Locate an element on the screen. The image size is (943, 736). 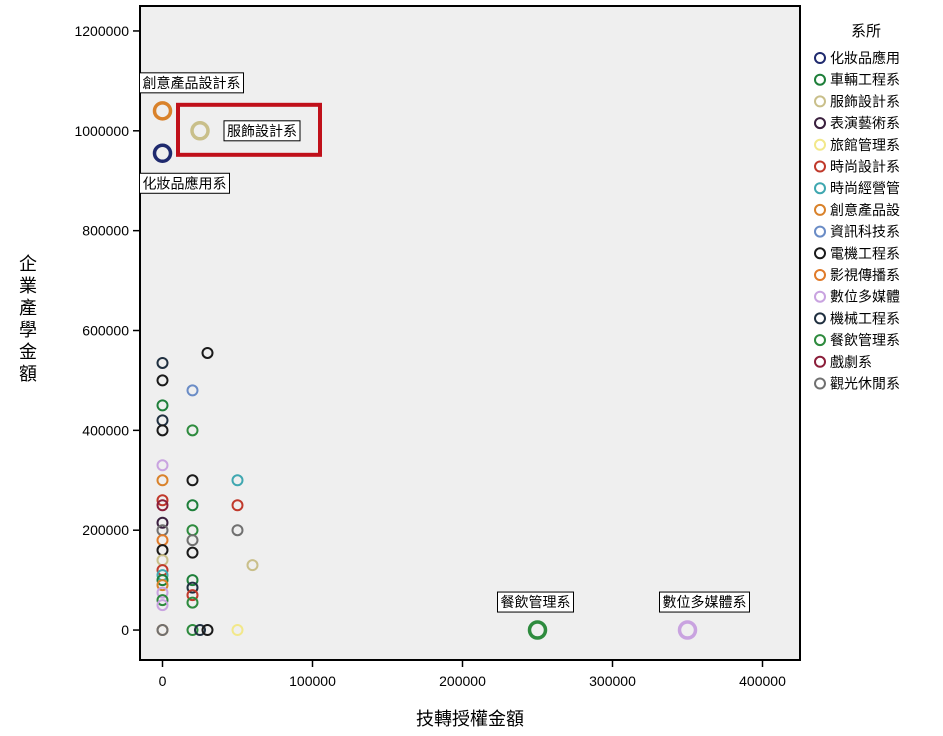
legend-title: 系所 is located at coordinates (866, 31).